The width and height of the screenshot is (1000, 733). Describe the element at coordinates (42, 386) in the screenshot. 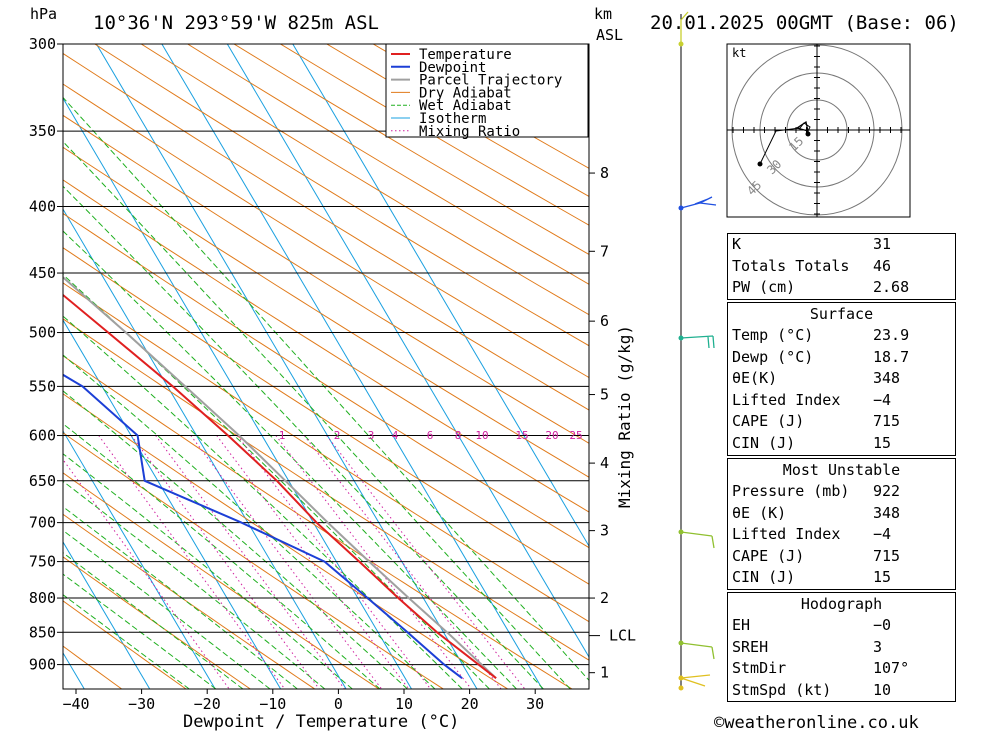

I see `pressure-tick-label: 550` at that location.